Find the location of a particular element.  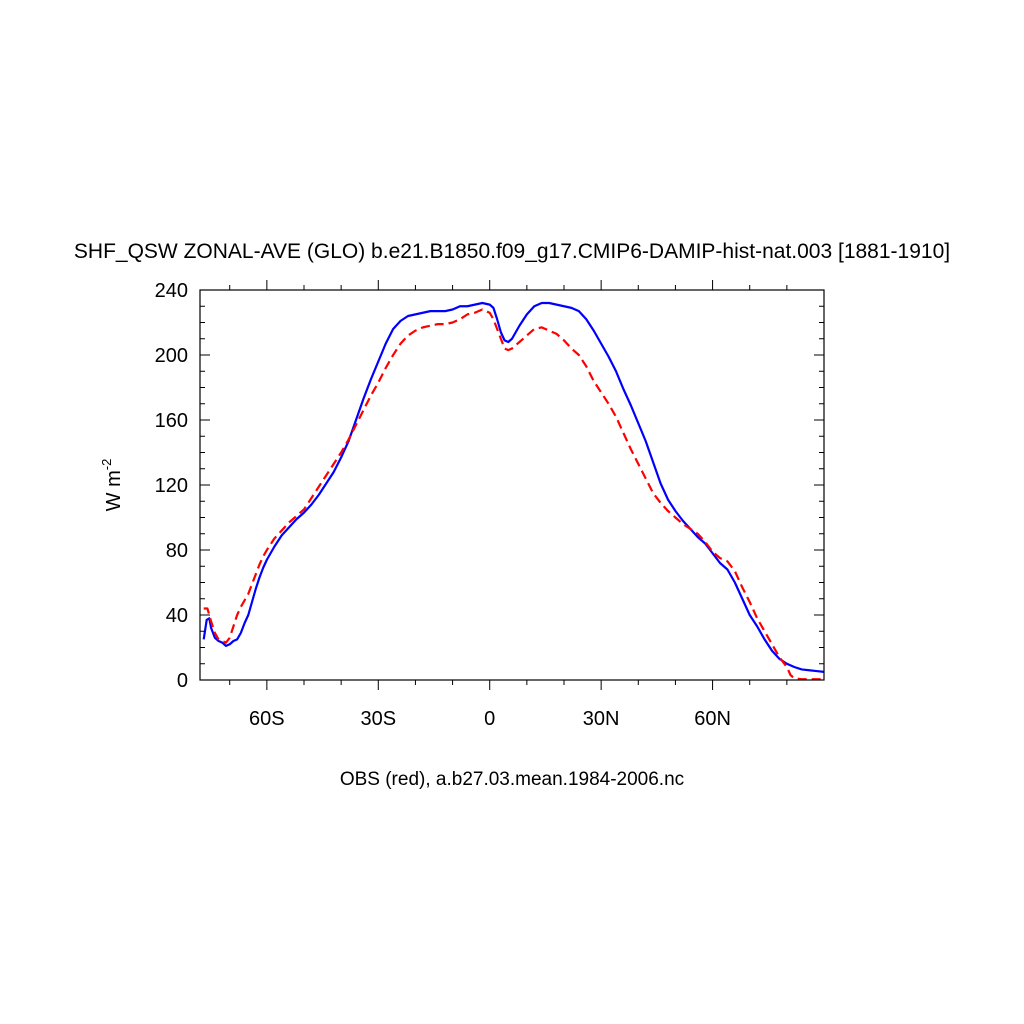

x-tick-label: 0 is located at coordinates (489, 719).